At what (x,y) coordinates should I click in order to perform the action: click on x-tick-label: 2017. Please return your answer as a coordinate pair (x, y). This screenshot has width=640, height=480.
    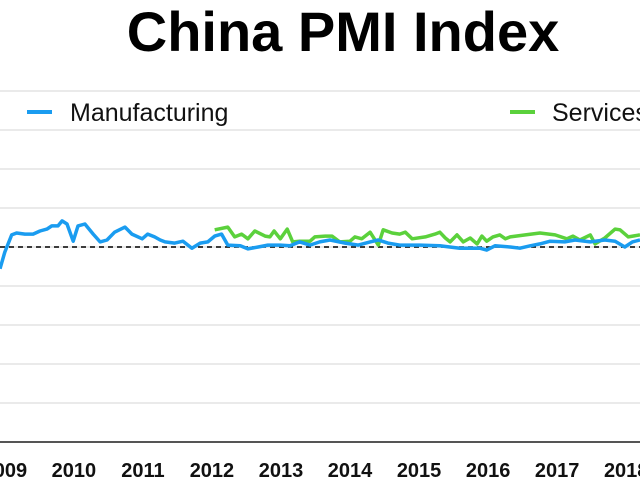
    Looking at the image, I should click on (557, 470).